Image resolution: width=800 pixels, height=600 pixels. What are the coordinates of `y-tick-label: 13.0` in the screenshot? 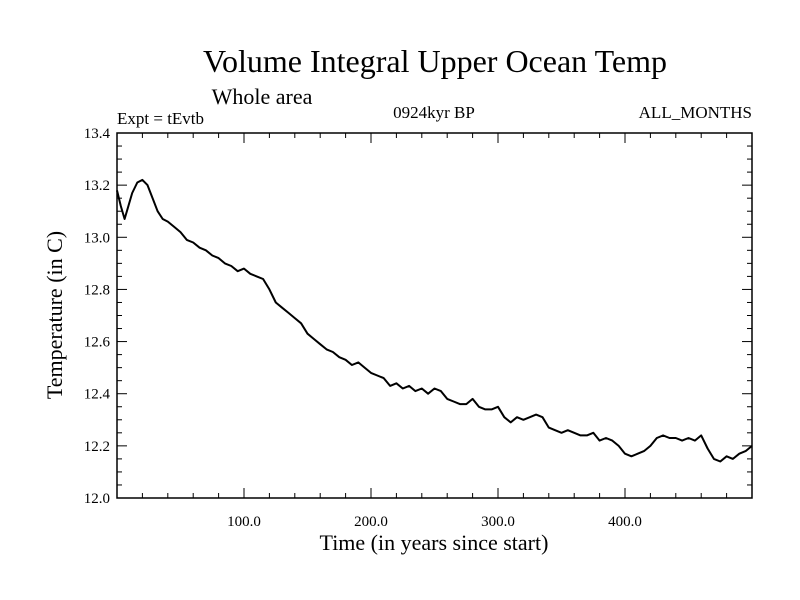 It's located at (97, 238).